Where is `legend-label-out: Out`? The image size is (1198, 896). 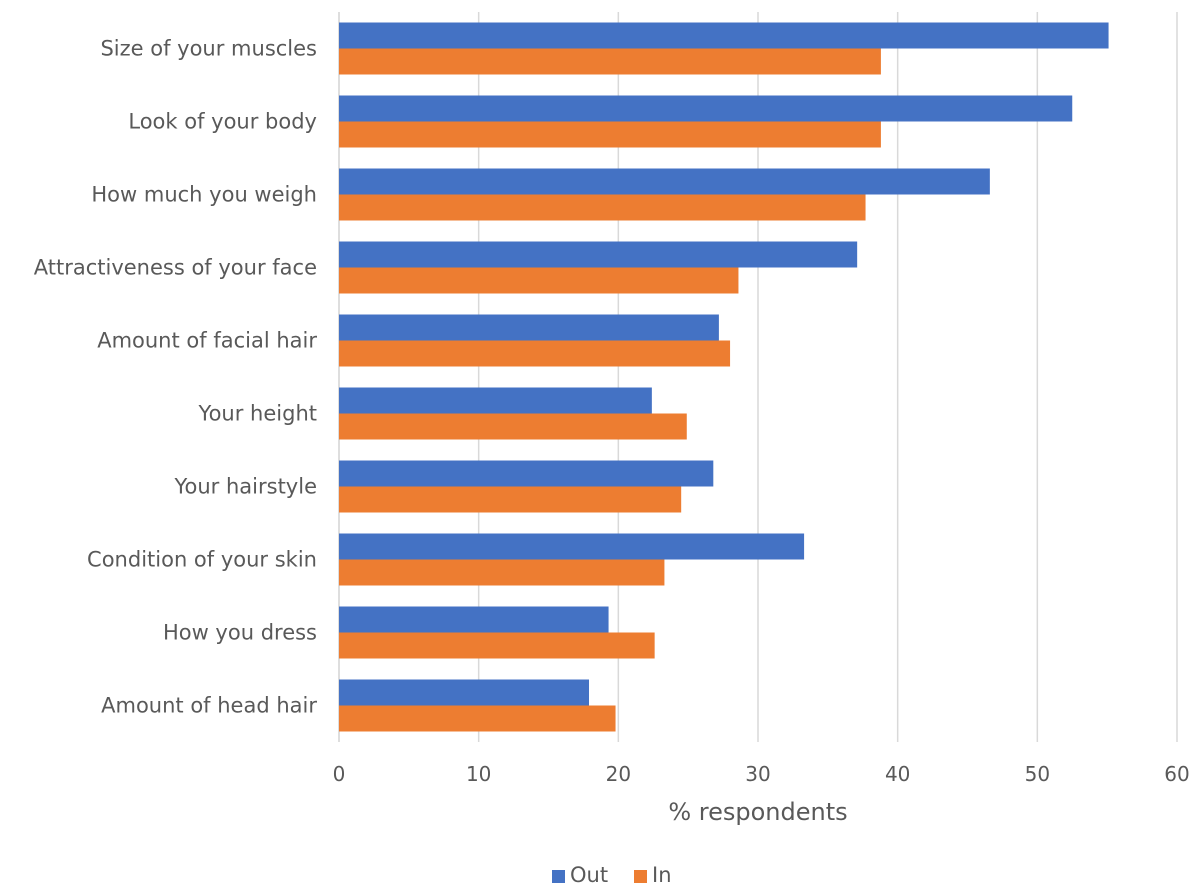
legend-label-out: Out is located at coordinates (589, 875).